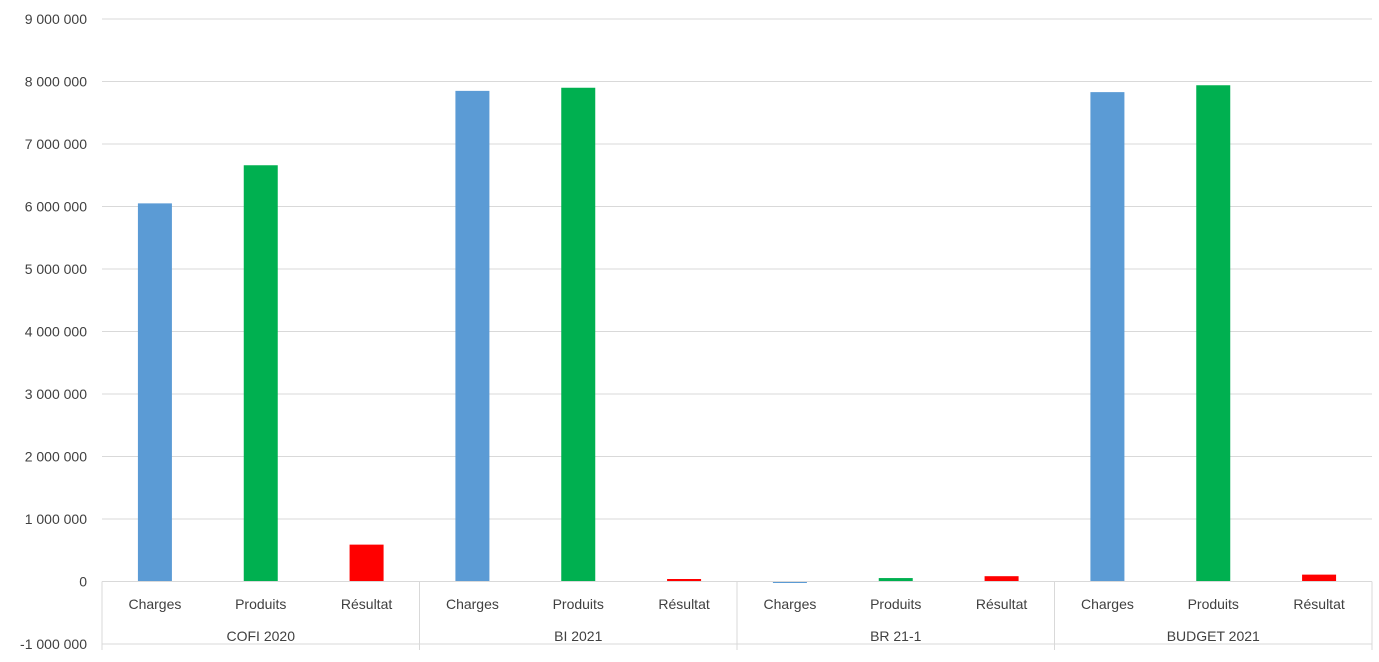 This screenshot has width=1379, height=662. Describe the element at coordinates (261, 636) in the screenshot. I see `x-group-label: COFI 2020` at that location.